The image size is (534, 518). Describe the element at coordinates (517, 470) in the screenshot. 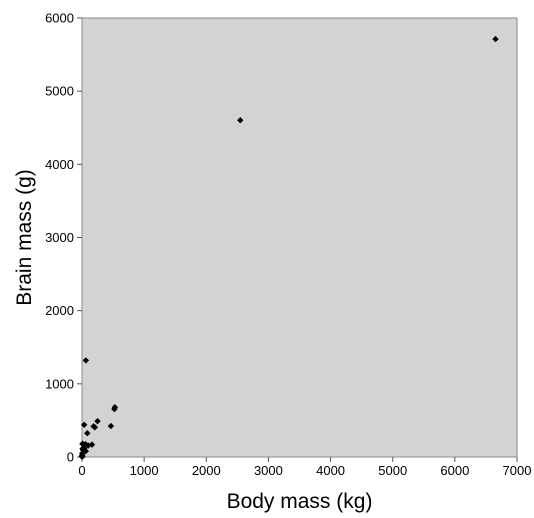

I see `x-tick-label: 7000` at that location.